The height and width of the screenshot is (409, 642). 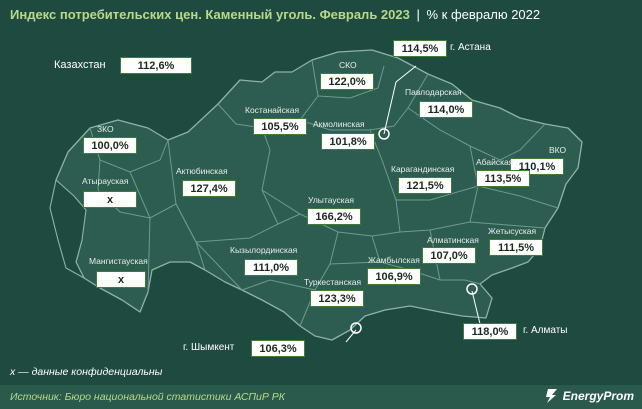 I want to click on region-name-kostanay: Костанайская, so click(x=272, y=110).